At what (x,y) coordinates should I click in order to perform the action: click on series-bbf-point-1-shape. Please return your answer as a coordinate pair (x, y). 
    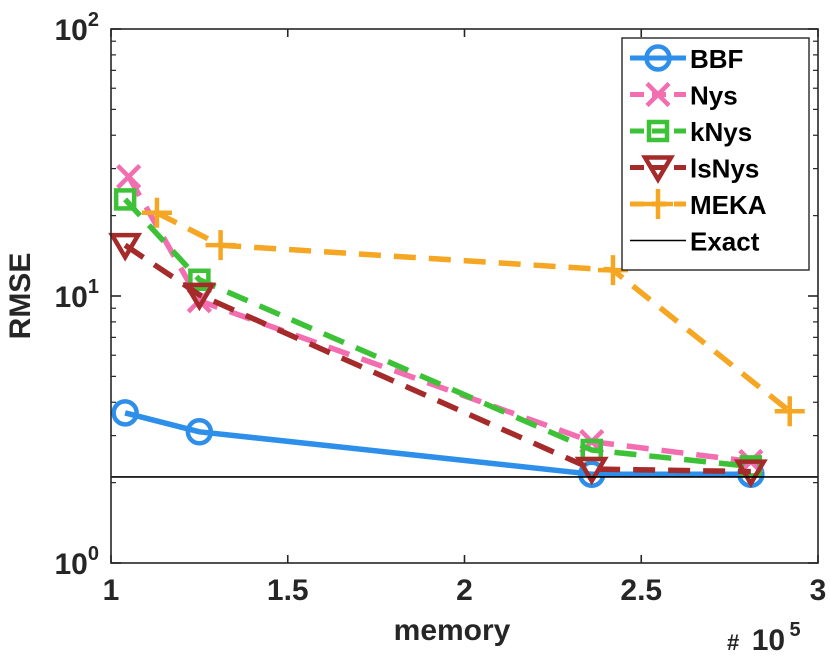
    Looking at the image, I should click on (199, 432).